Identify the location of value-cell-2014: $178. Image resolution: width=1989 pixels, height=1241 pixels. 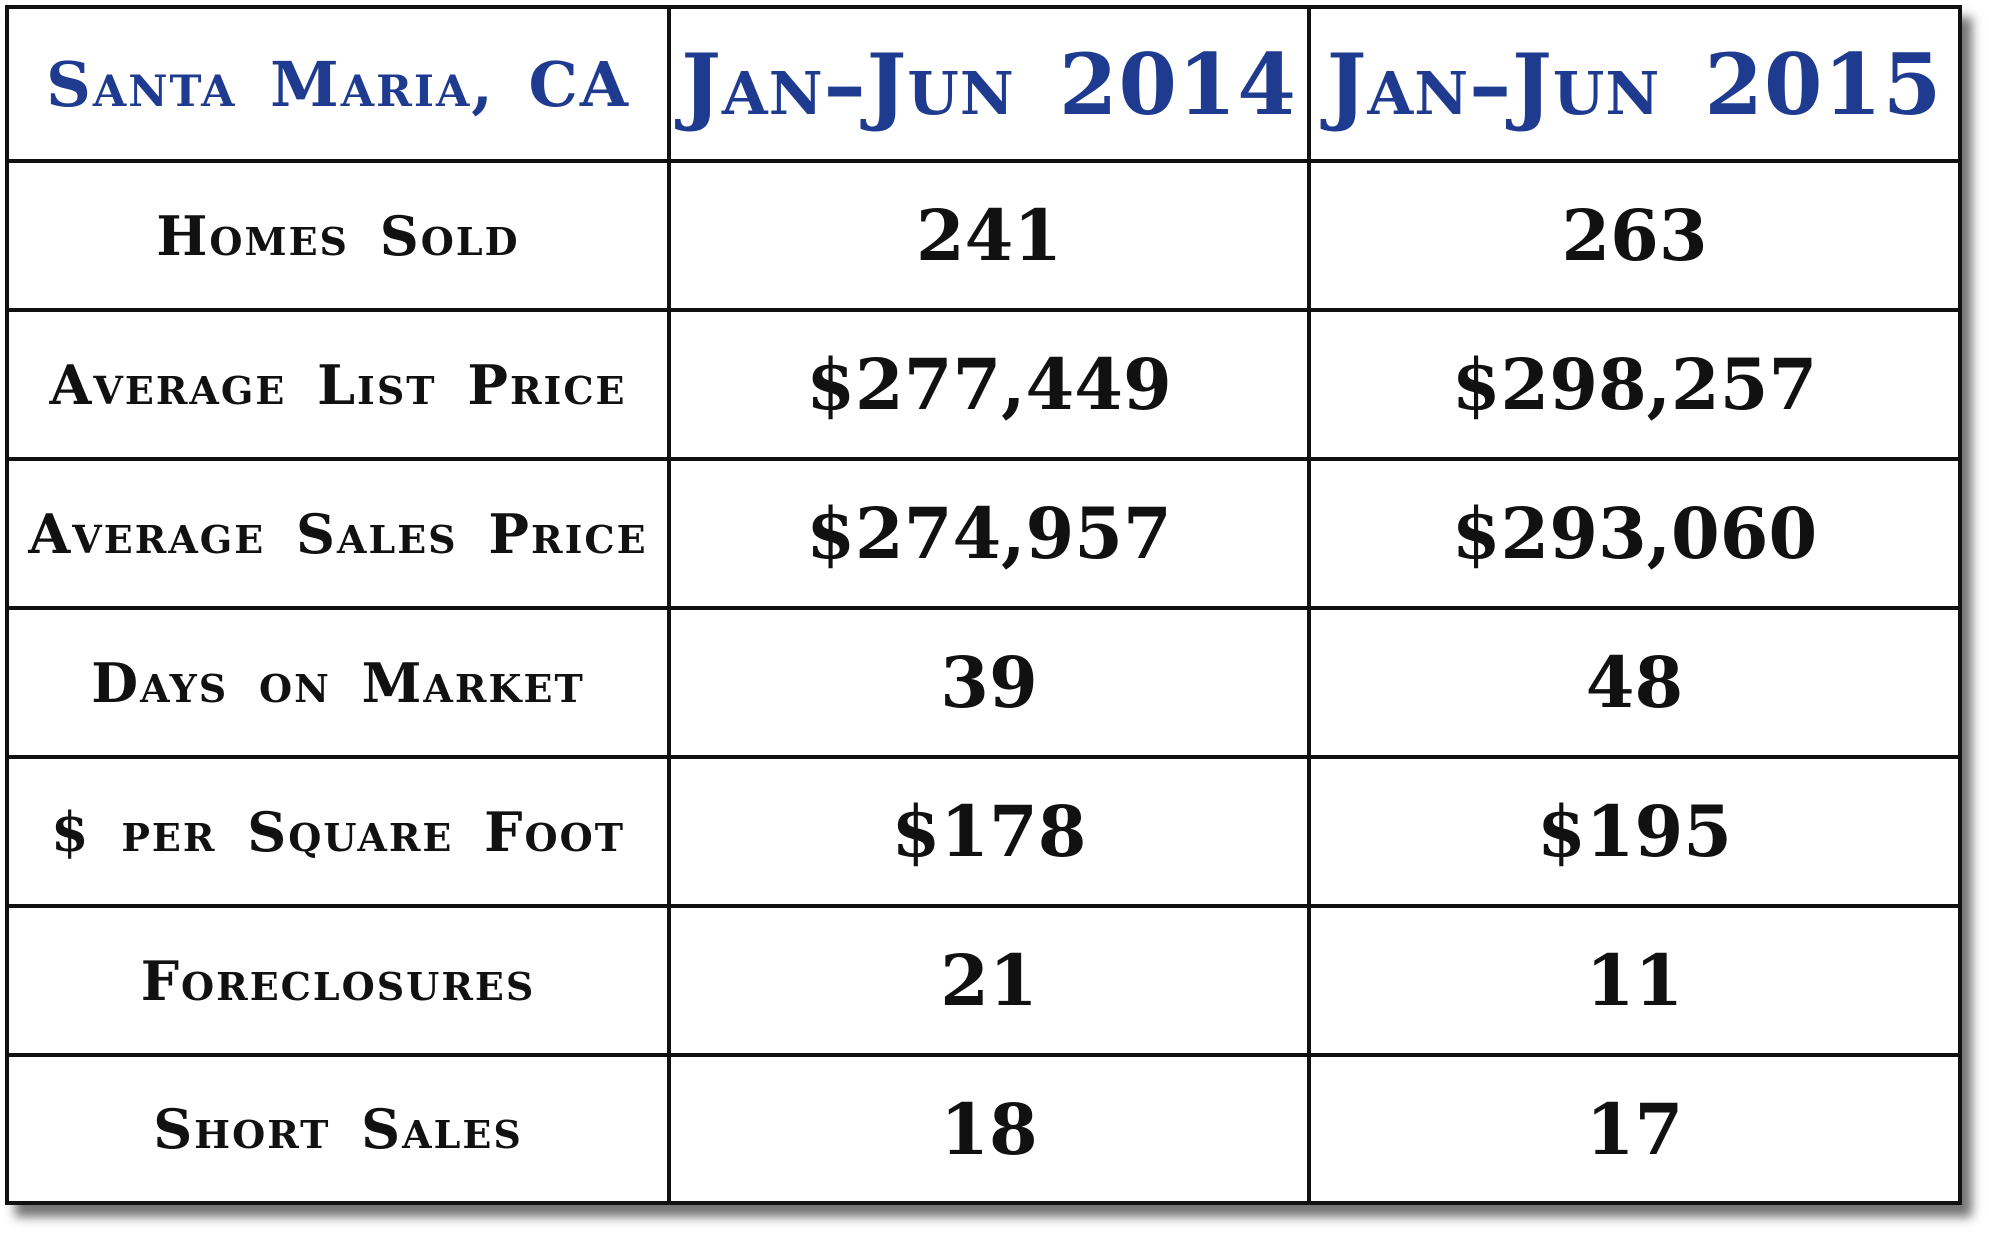
(989, 832).